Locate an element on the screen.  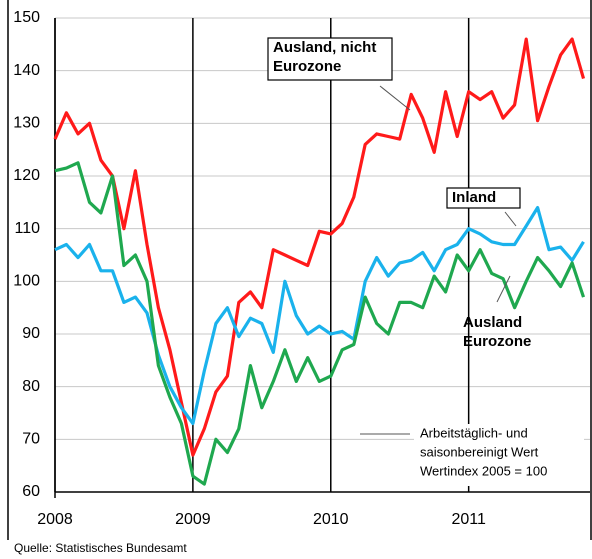
series-label: Inland is located at coordinates (474, 197).